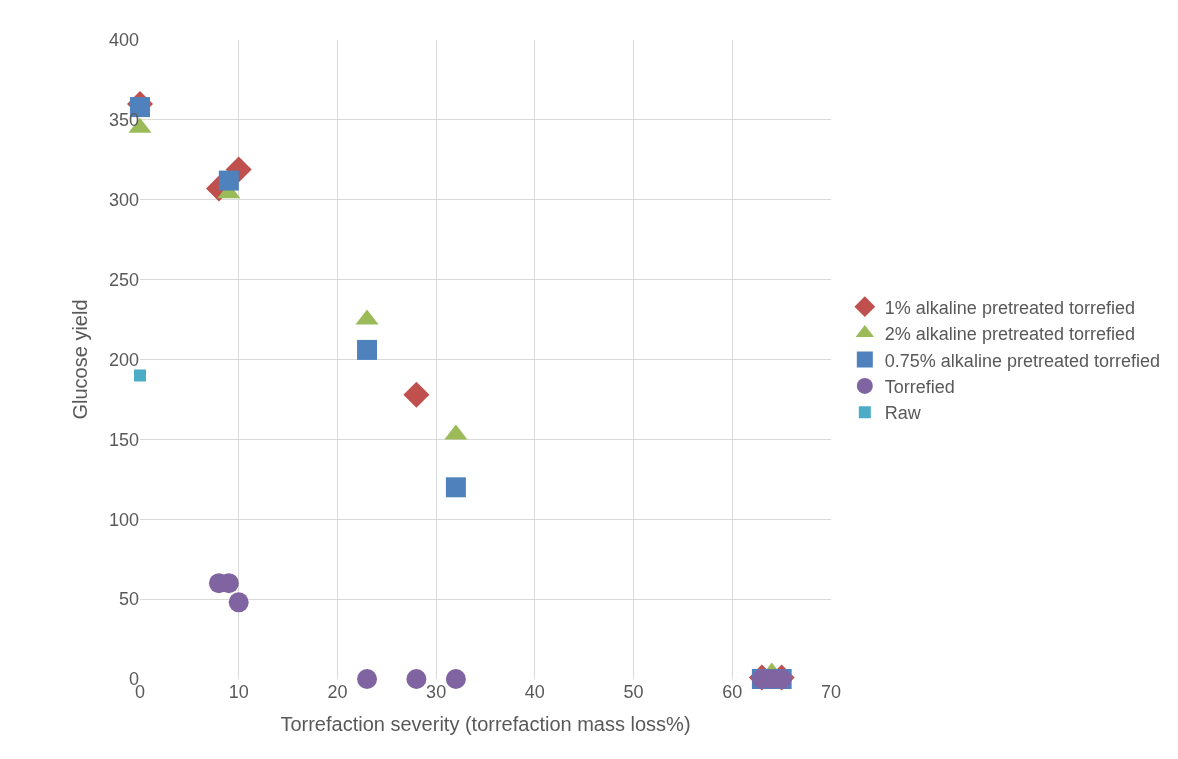  What do you see at coordinates (80, 359) in the screenshot?
I see `y-axis-title: Glucose yield` at bounding box center [80, 359].